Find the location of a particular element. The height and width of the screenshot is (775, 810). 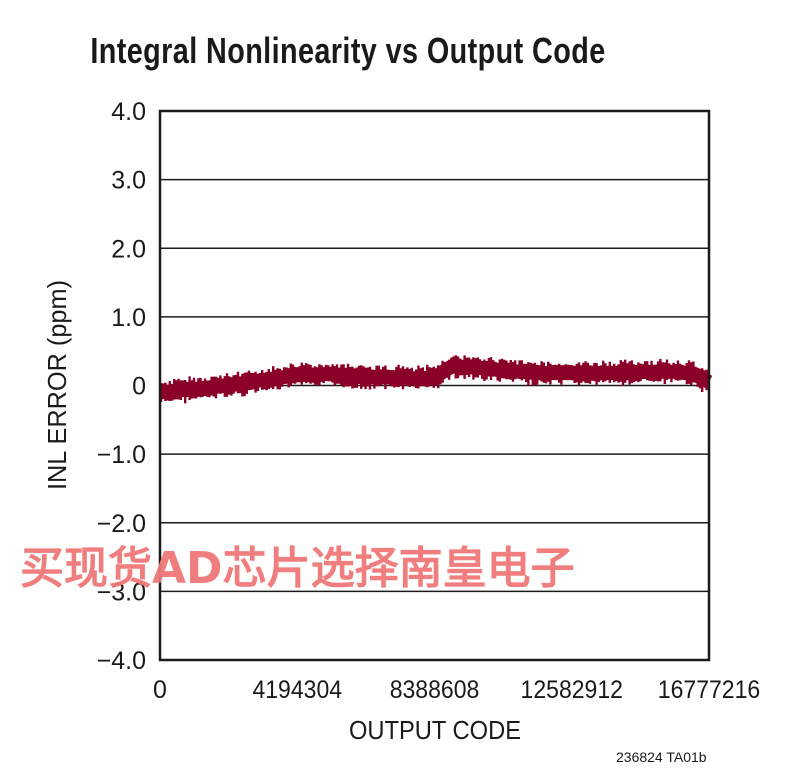

x-tick-label: 4194304 is located at coordinates (297, 690).